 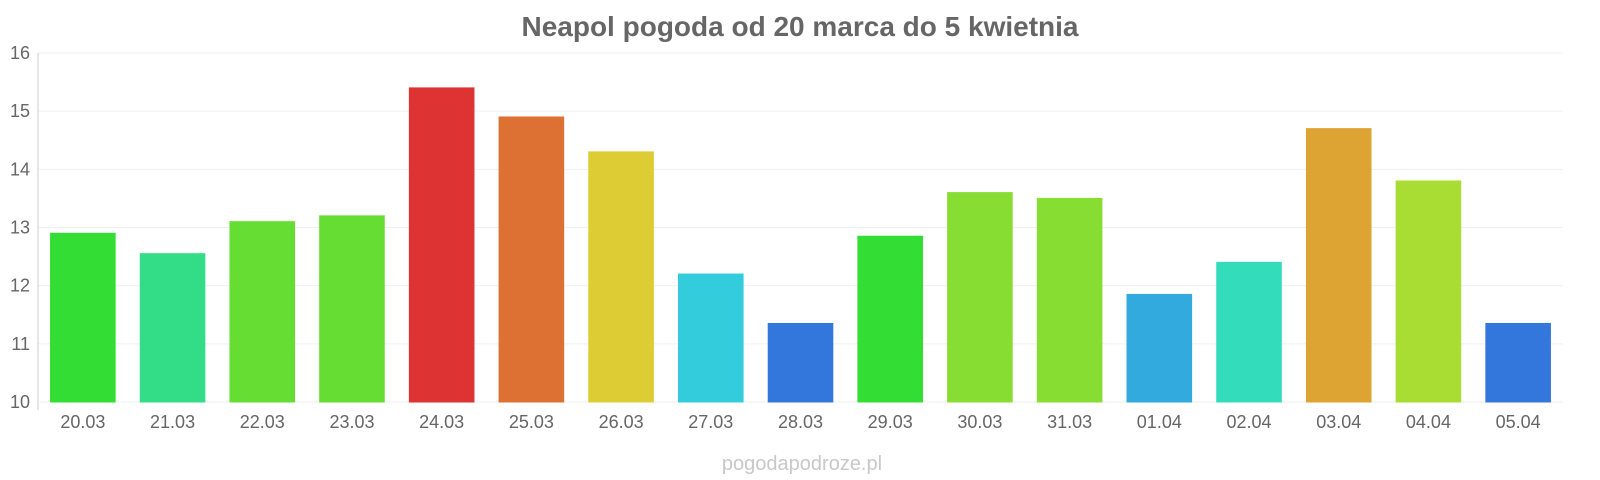 What do you see at coordinates (172, 422) in the screenshot?
I see `x-tick-label: 21.03` at bounding box center [172, 422].